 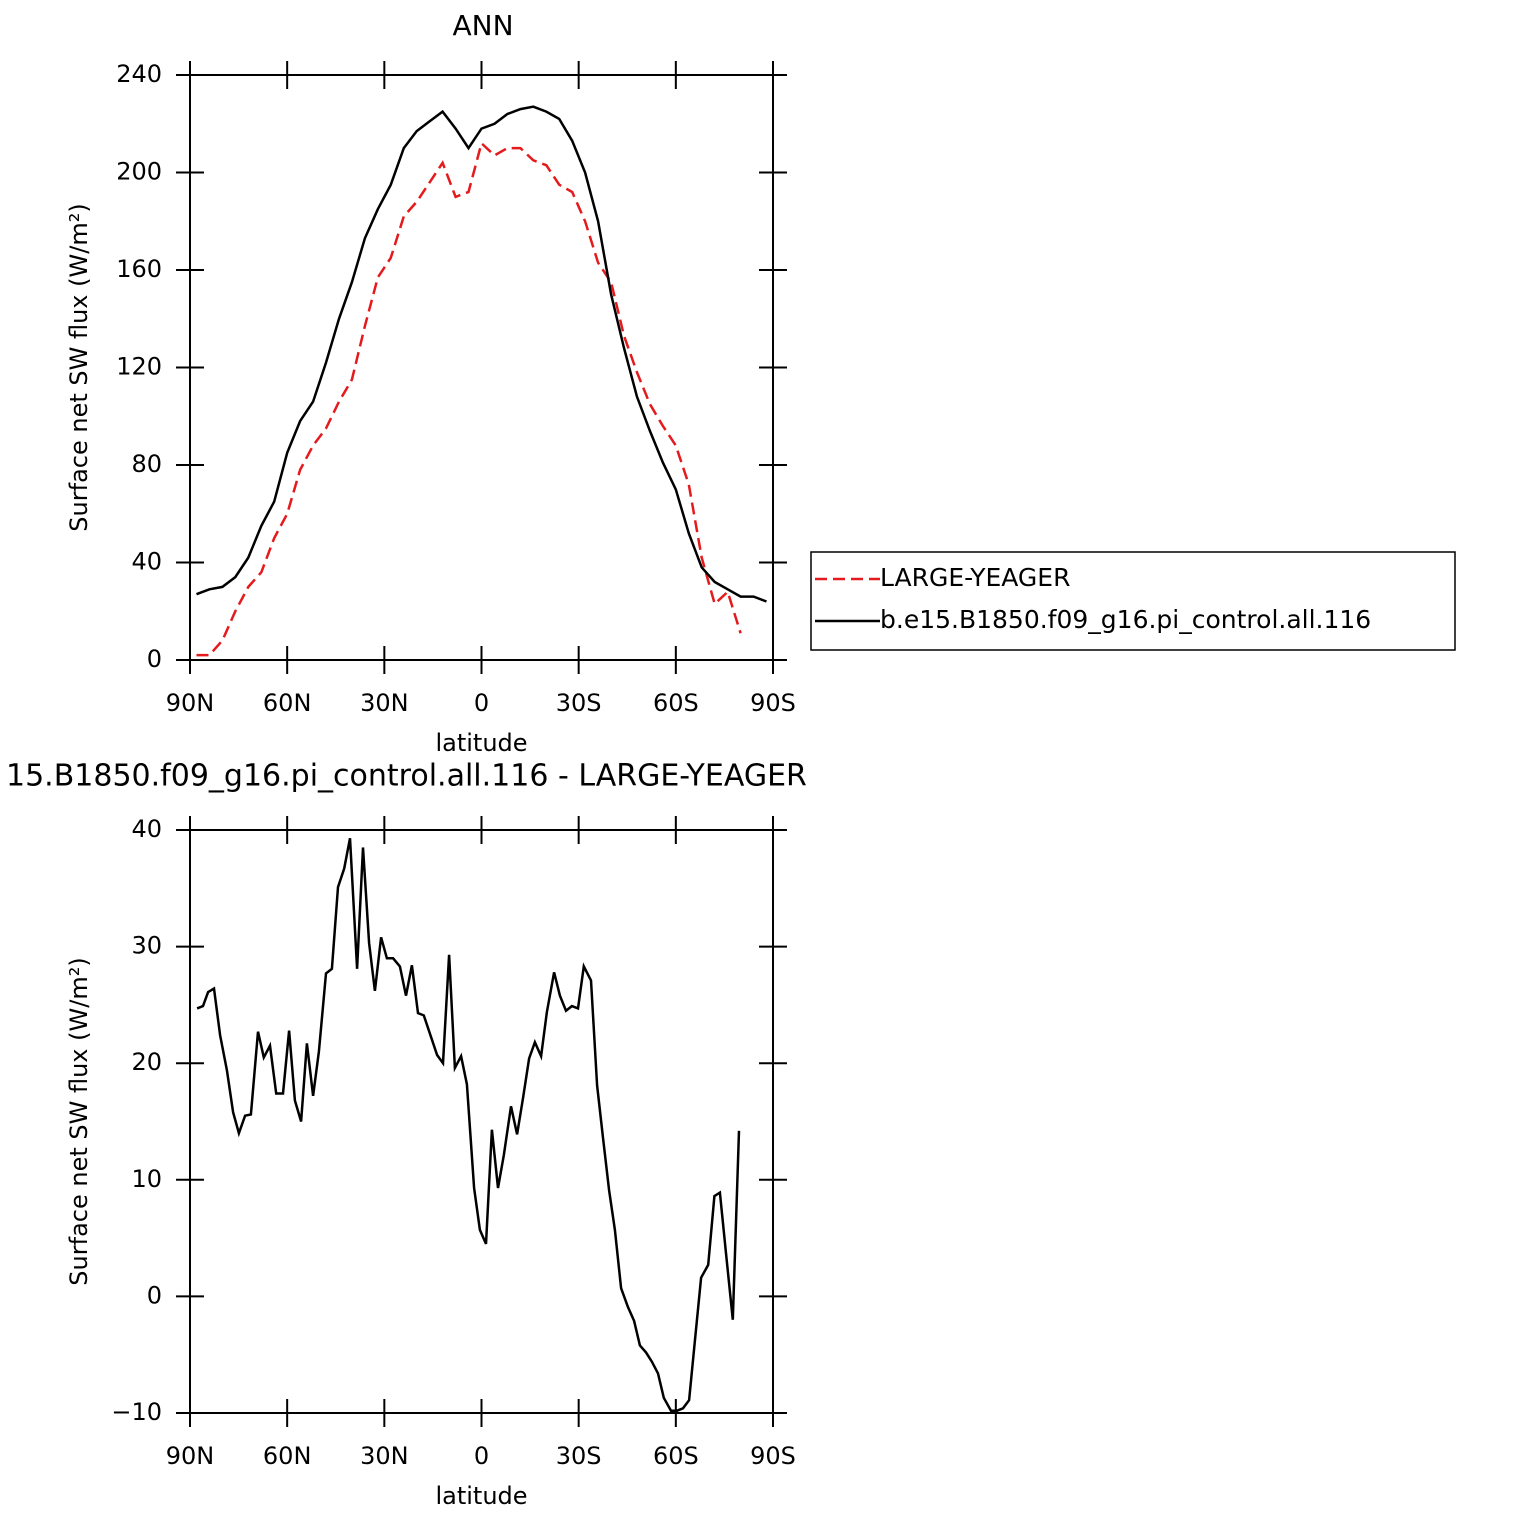 I want to click on legend-box, so click(x=1133, y=601).